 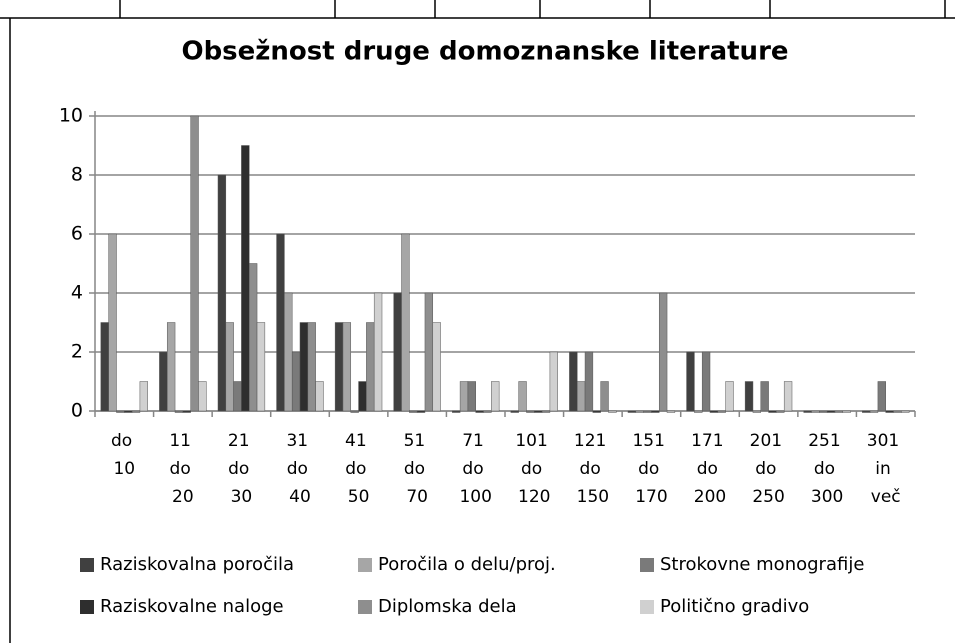 I want to click on x-tick-label: 251 do 300, so click(x=827, y=469).